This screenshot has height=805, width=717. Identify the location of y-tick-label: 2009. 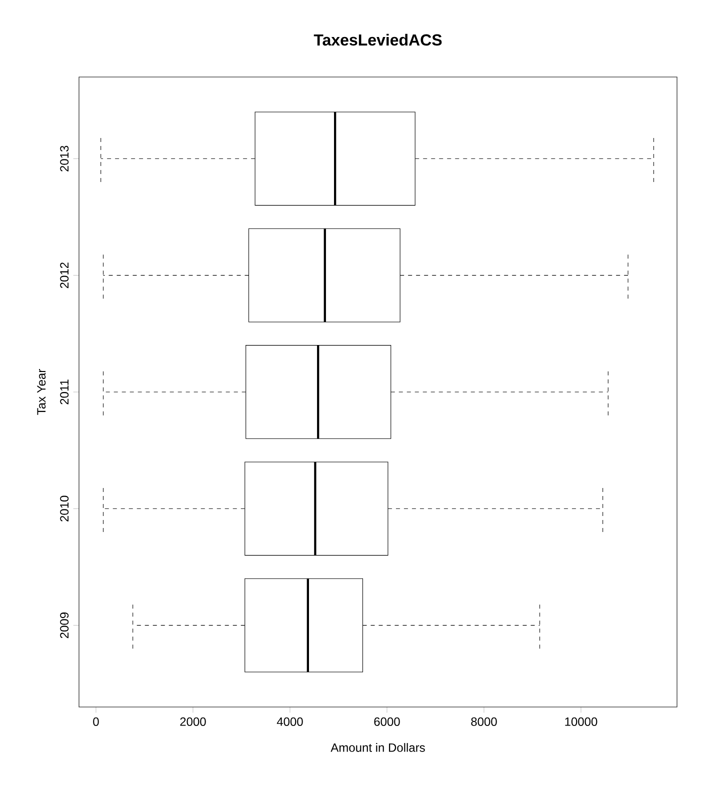
(64, 625).